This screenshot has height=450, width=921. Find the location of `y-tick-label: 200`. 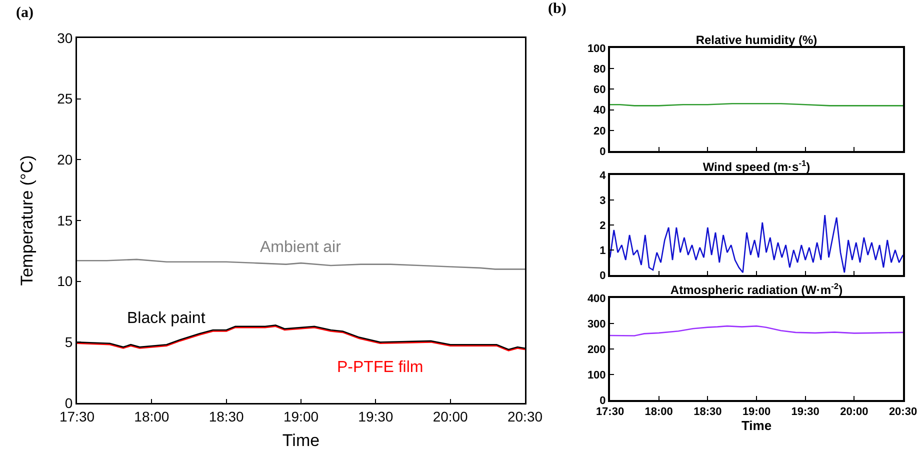

y-tick-label: 200 is located at coordinates (596, 350).